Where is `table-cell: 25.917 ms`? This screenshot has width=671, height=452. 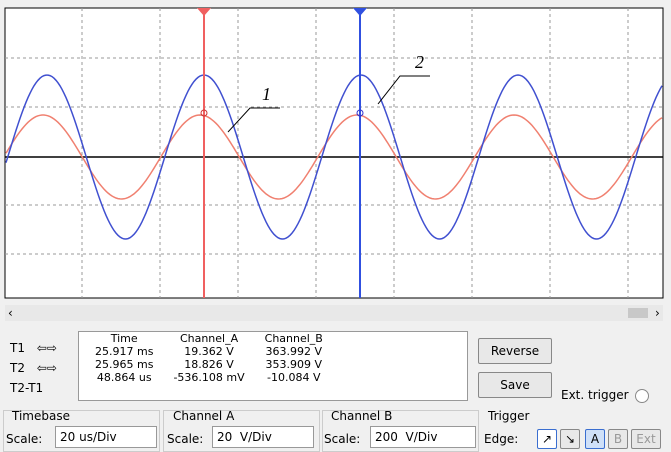
table-cell: 25.917 ms is located at coordinates (124, 351).